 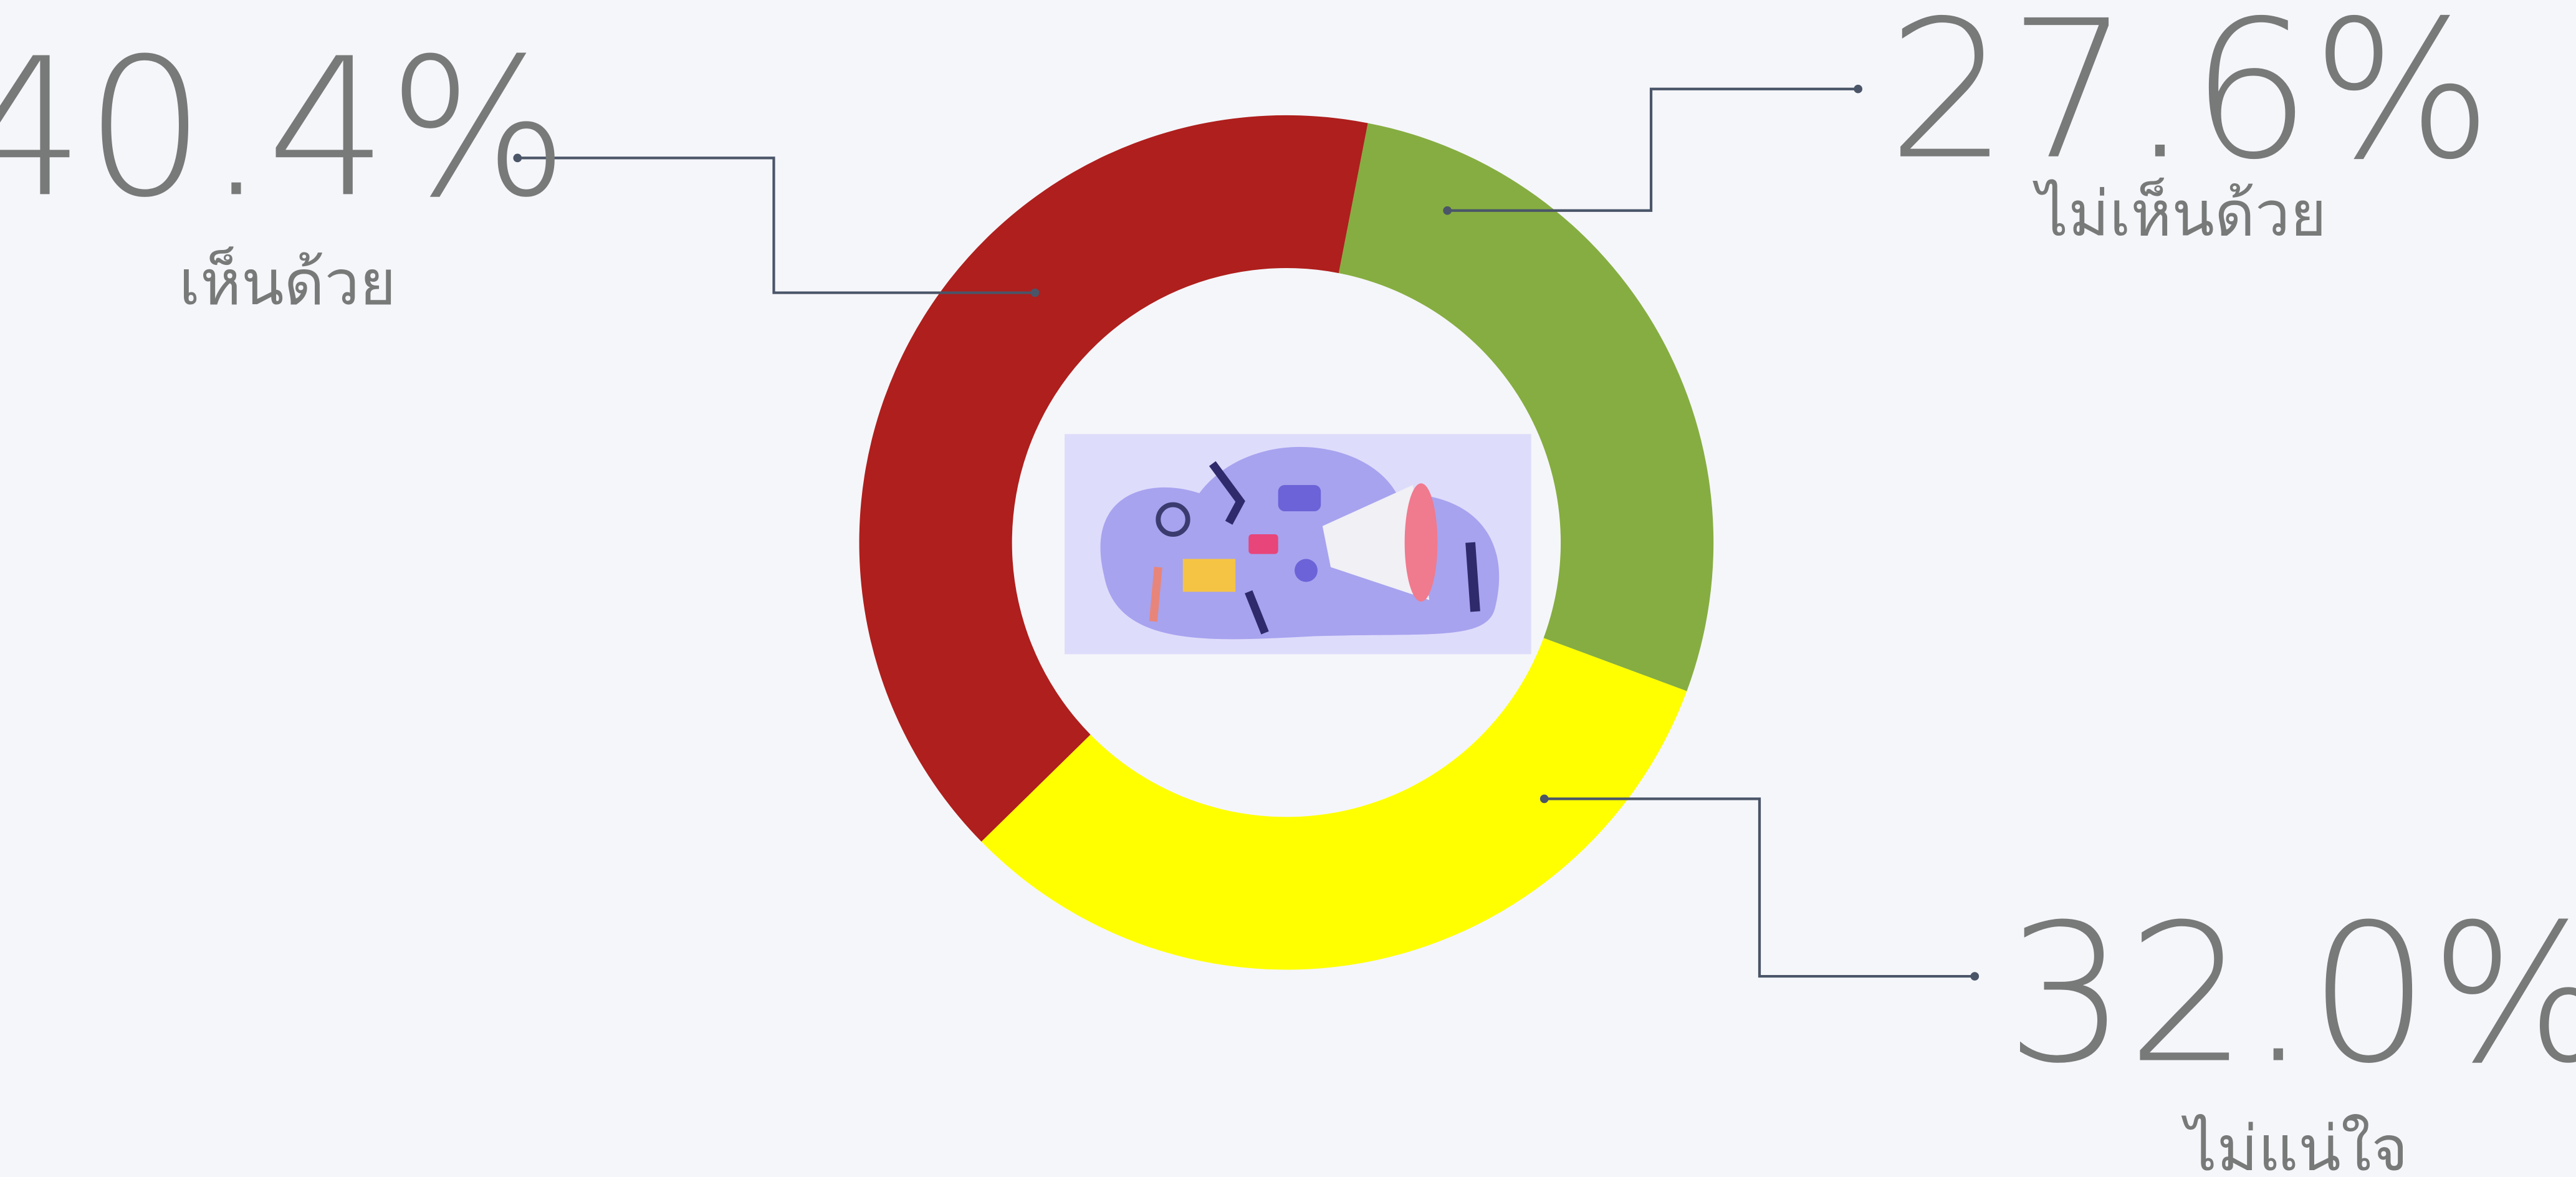 I want to click on gear-icon, so click(x=1307, y=570).